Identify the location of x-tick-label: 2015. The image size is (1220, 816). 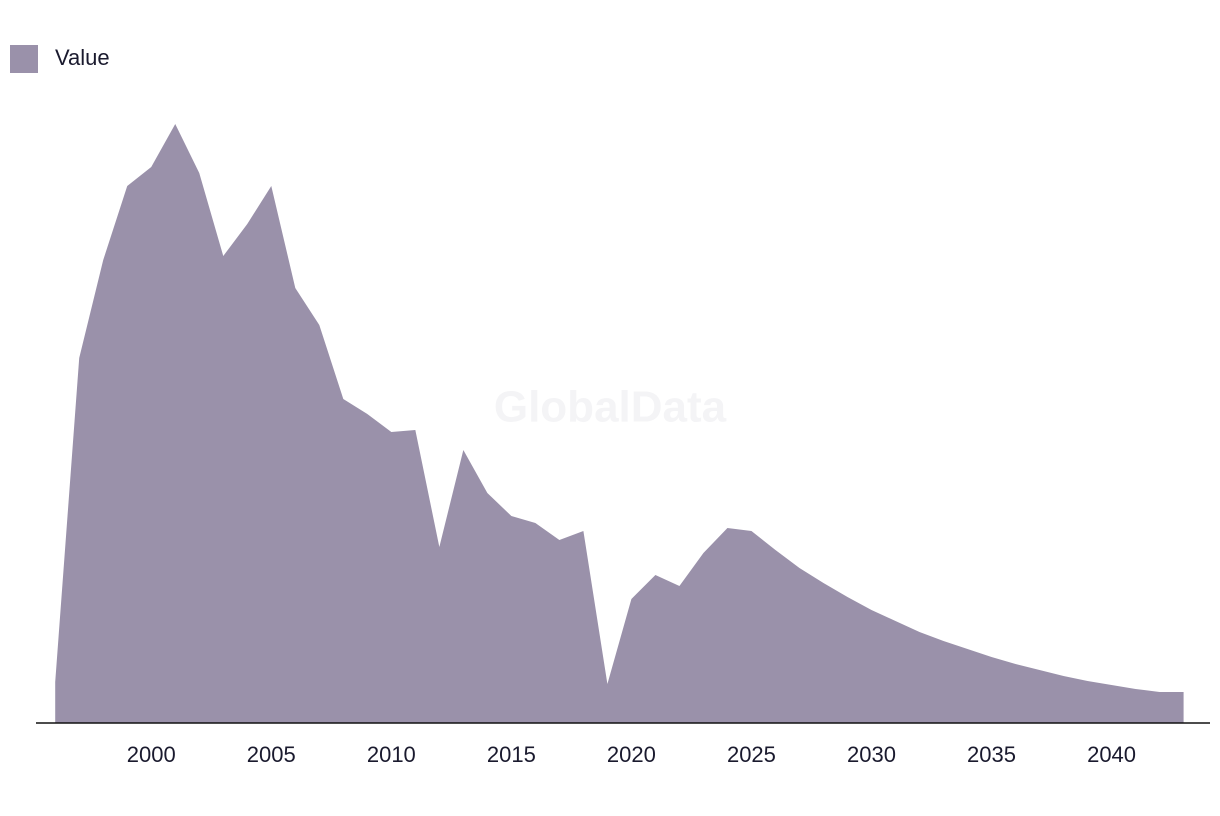
(511, 754).